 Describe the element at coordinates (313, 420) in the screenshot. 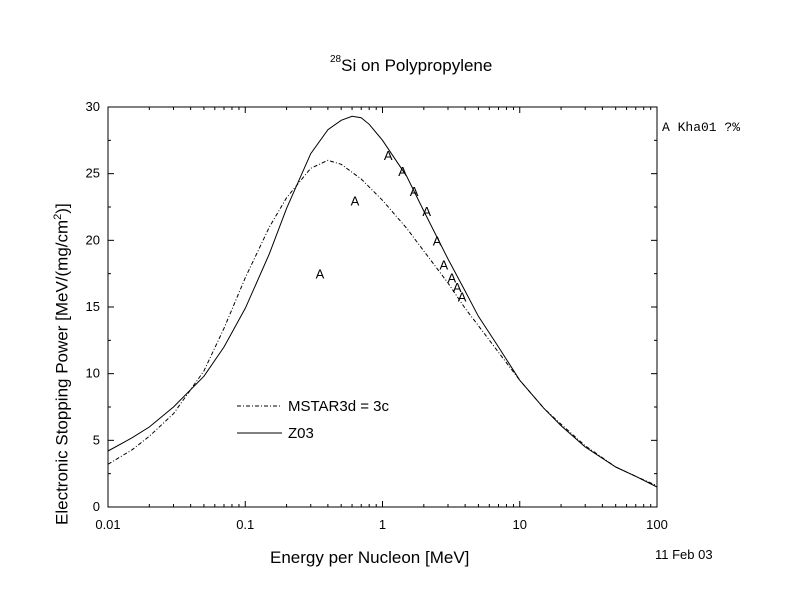

I see `legend: MSTAR3d = 3c Z03` at that location.